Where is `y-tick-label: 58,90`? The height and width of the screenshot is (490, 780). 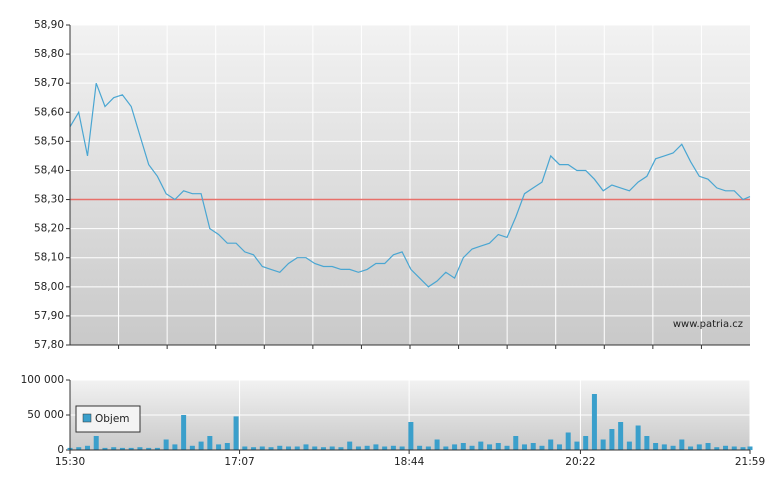
y-tick-label: 58,90 is located at coordinates (49, 25).